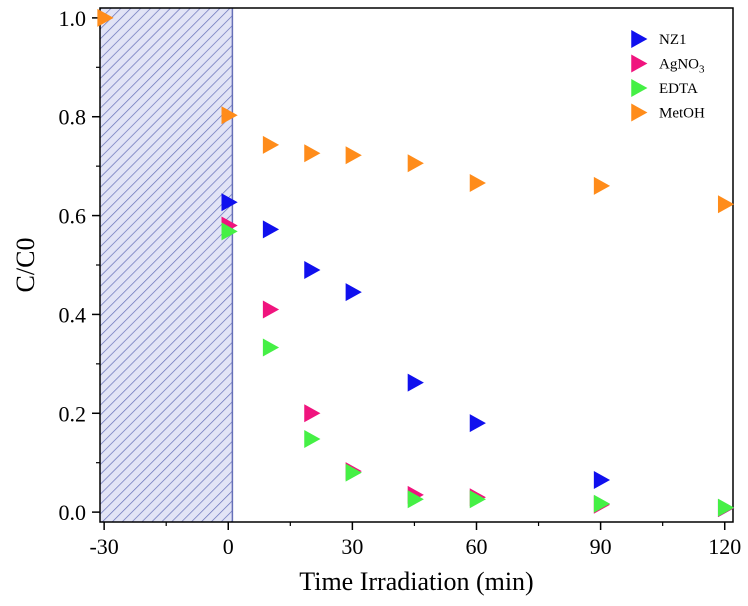 This screenshot has width=748, height=606. Describe the element at coordinates (73, 117) in the screenshot. I see `y-tick-label: 0.8` at that location.